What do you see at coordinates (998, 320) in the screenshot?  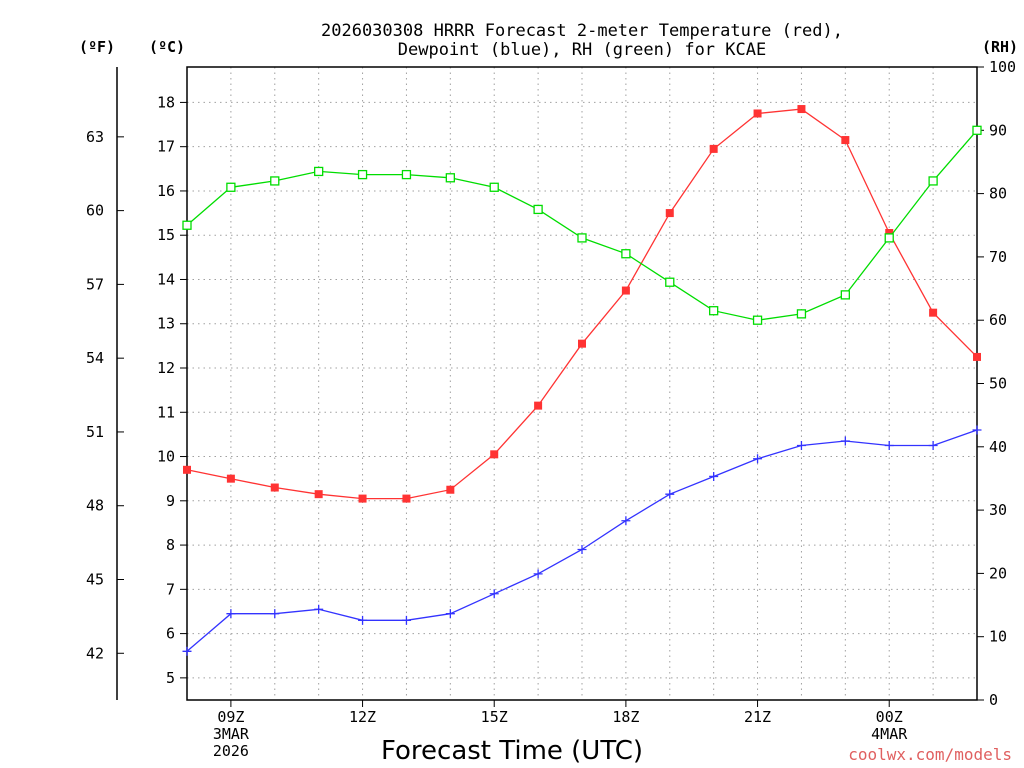 I see `rh-tick-label: 60` at bounding box center [998, 320].